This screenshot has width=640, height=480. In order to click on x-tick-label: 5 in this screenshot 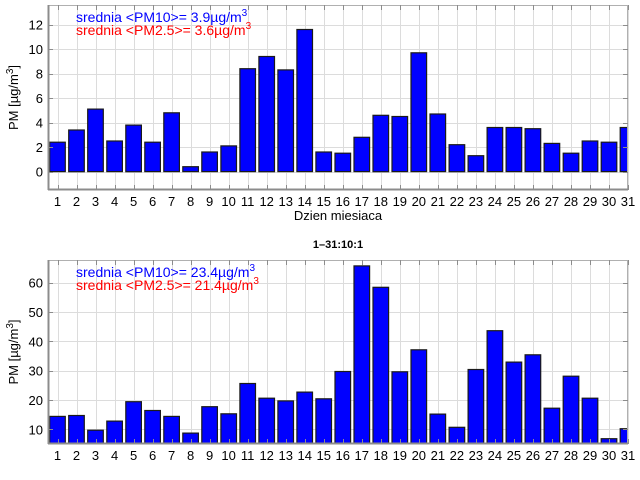, I will do `click(133, 201)`.